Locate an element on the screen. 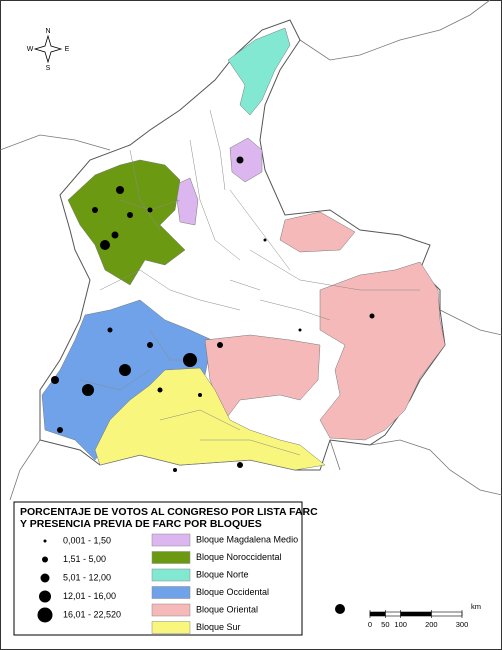 Image resolution: width=502 pixels, height=650 pixels. legend-title: Y PRESENCIA PREVIA DE FARC POR BLOQUES is located at coordinates (141, 524).